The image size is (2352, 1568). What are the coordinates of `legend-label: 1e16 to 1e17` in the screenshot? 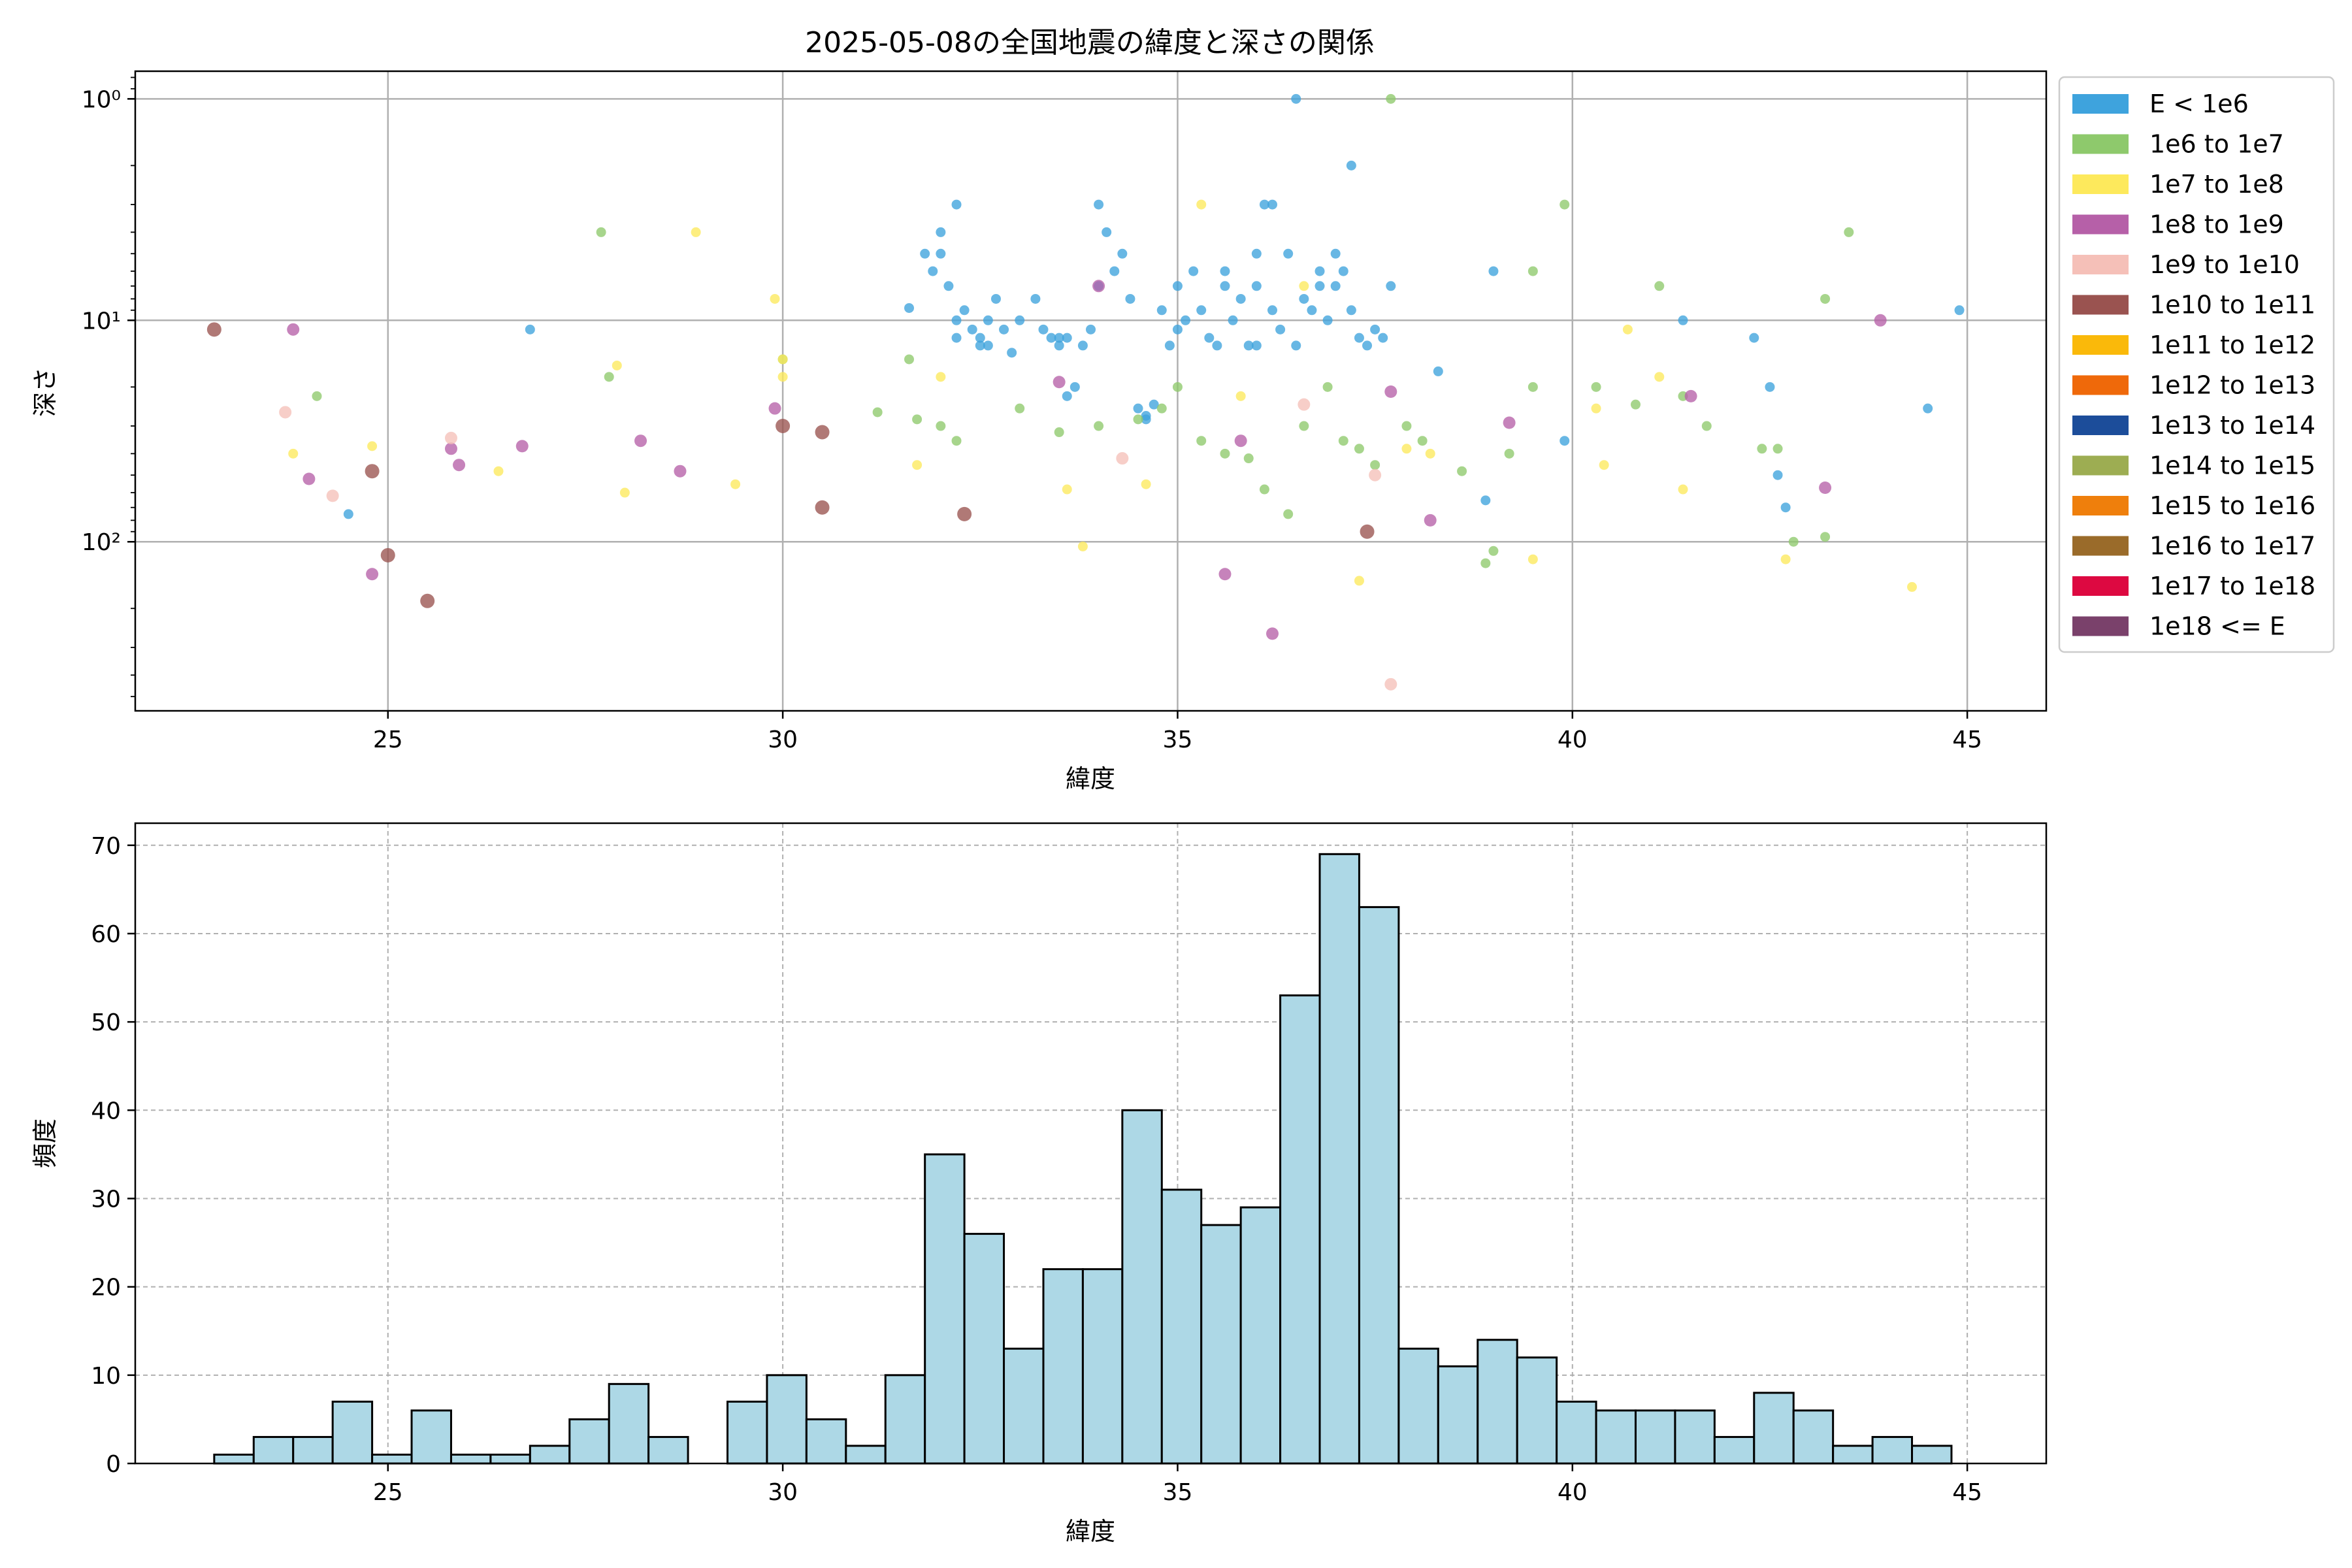 It's located at (2232, 546).